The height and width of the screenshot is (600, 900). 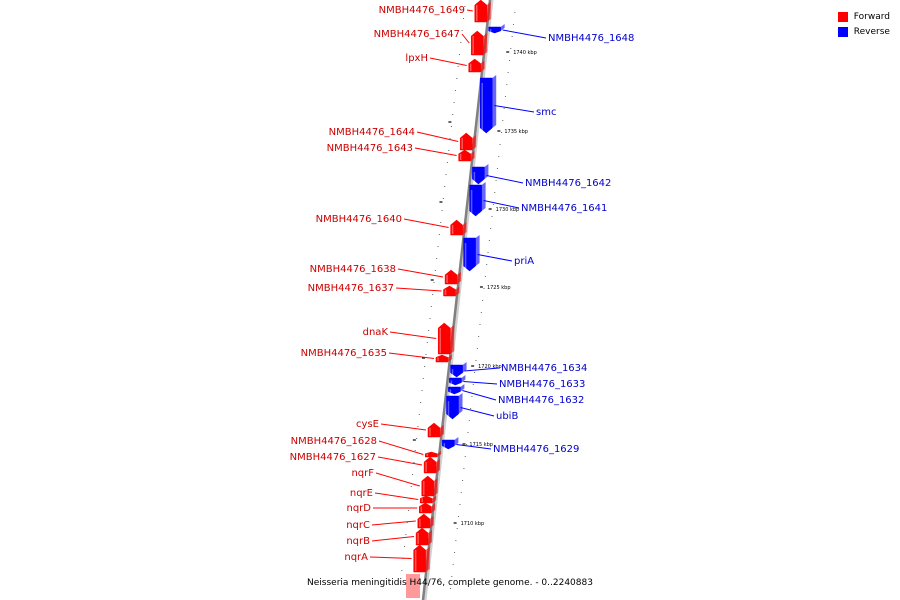 I want to click on gene-label: nqrE, so click(x=361, y=493).